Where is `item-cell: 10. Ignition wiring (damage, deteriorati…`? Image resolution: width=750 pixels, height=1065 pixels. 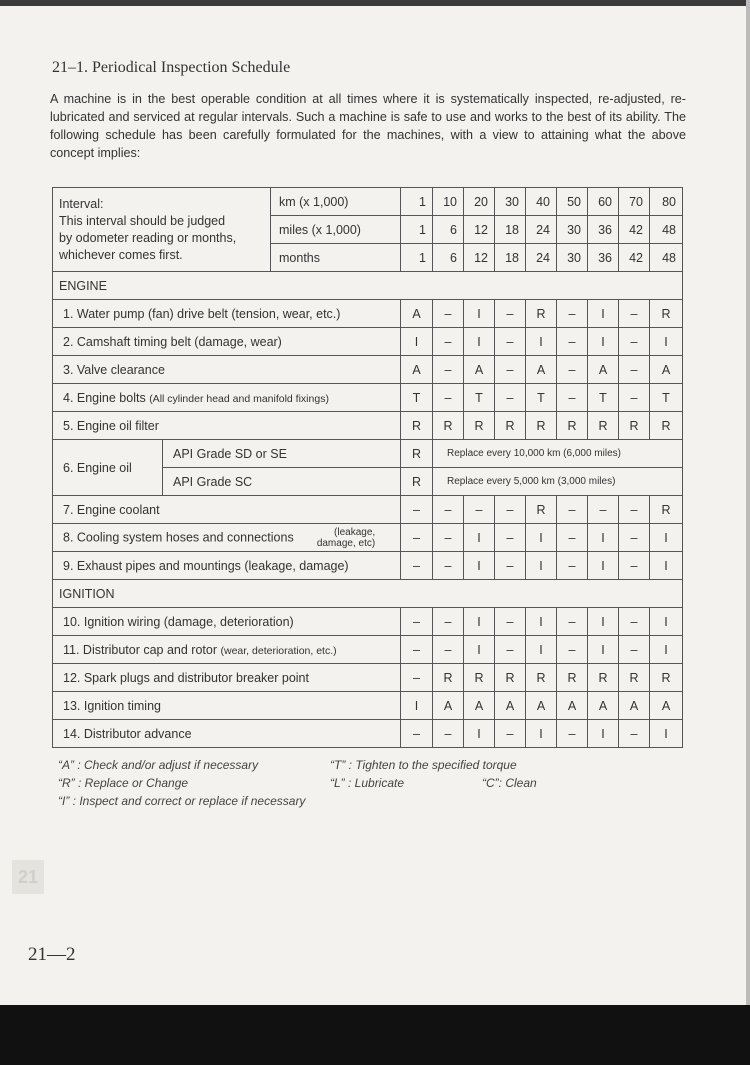 item-cell: 10. Ignition wiring (damage, deteriorati… is located at coordinates (226, 621).